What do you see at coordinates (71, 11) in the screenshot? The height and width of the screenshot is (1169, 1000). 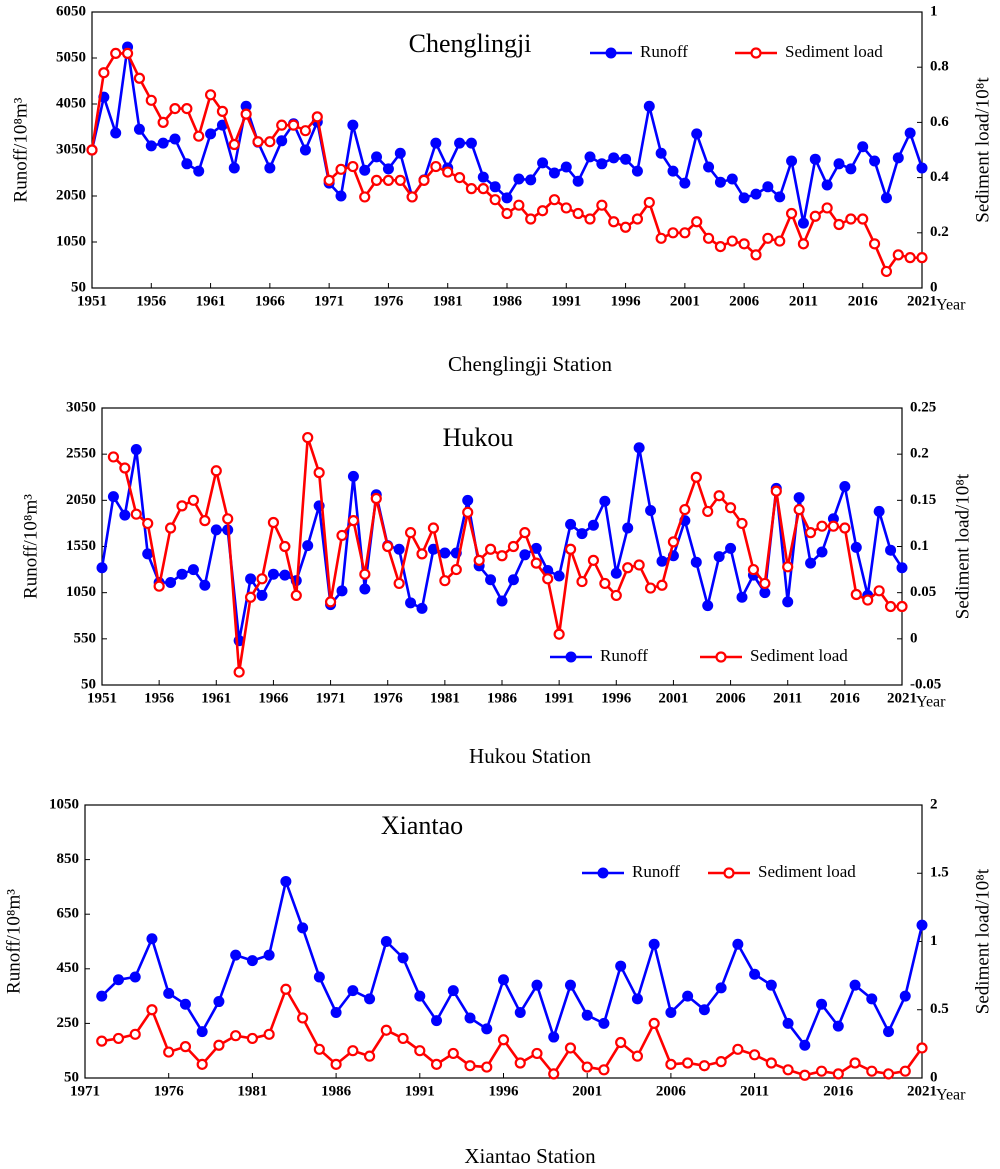 I see `y-tick-label: 6050` at bounding box center [71, 11].